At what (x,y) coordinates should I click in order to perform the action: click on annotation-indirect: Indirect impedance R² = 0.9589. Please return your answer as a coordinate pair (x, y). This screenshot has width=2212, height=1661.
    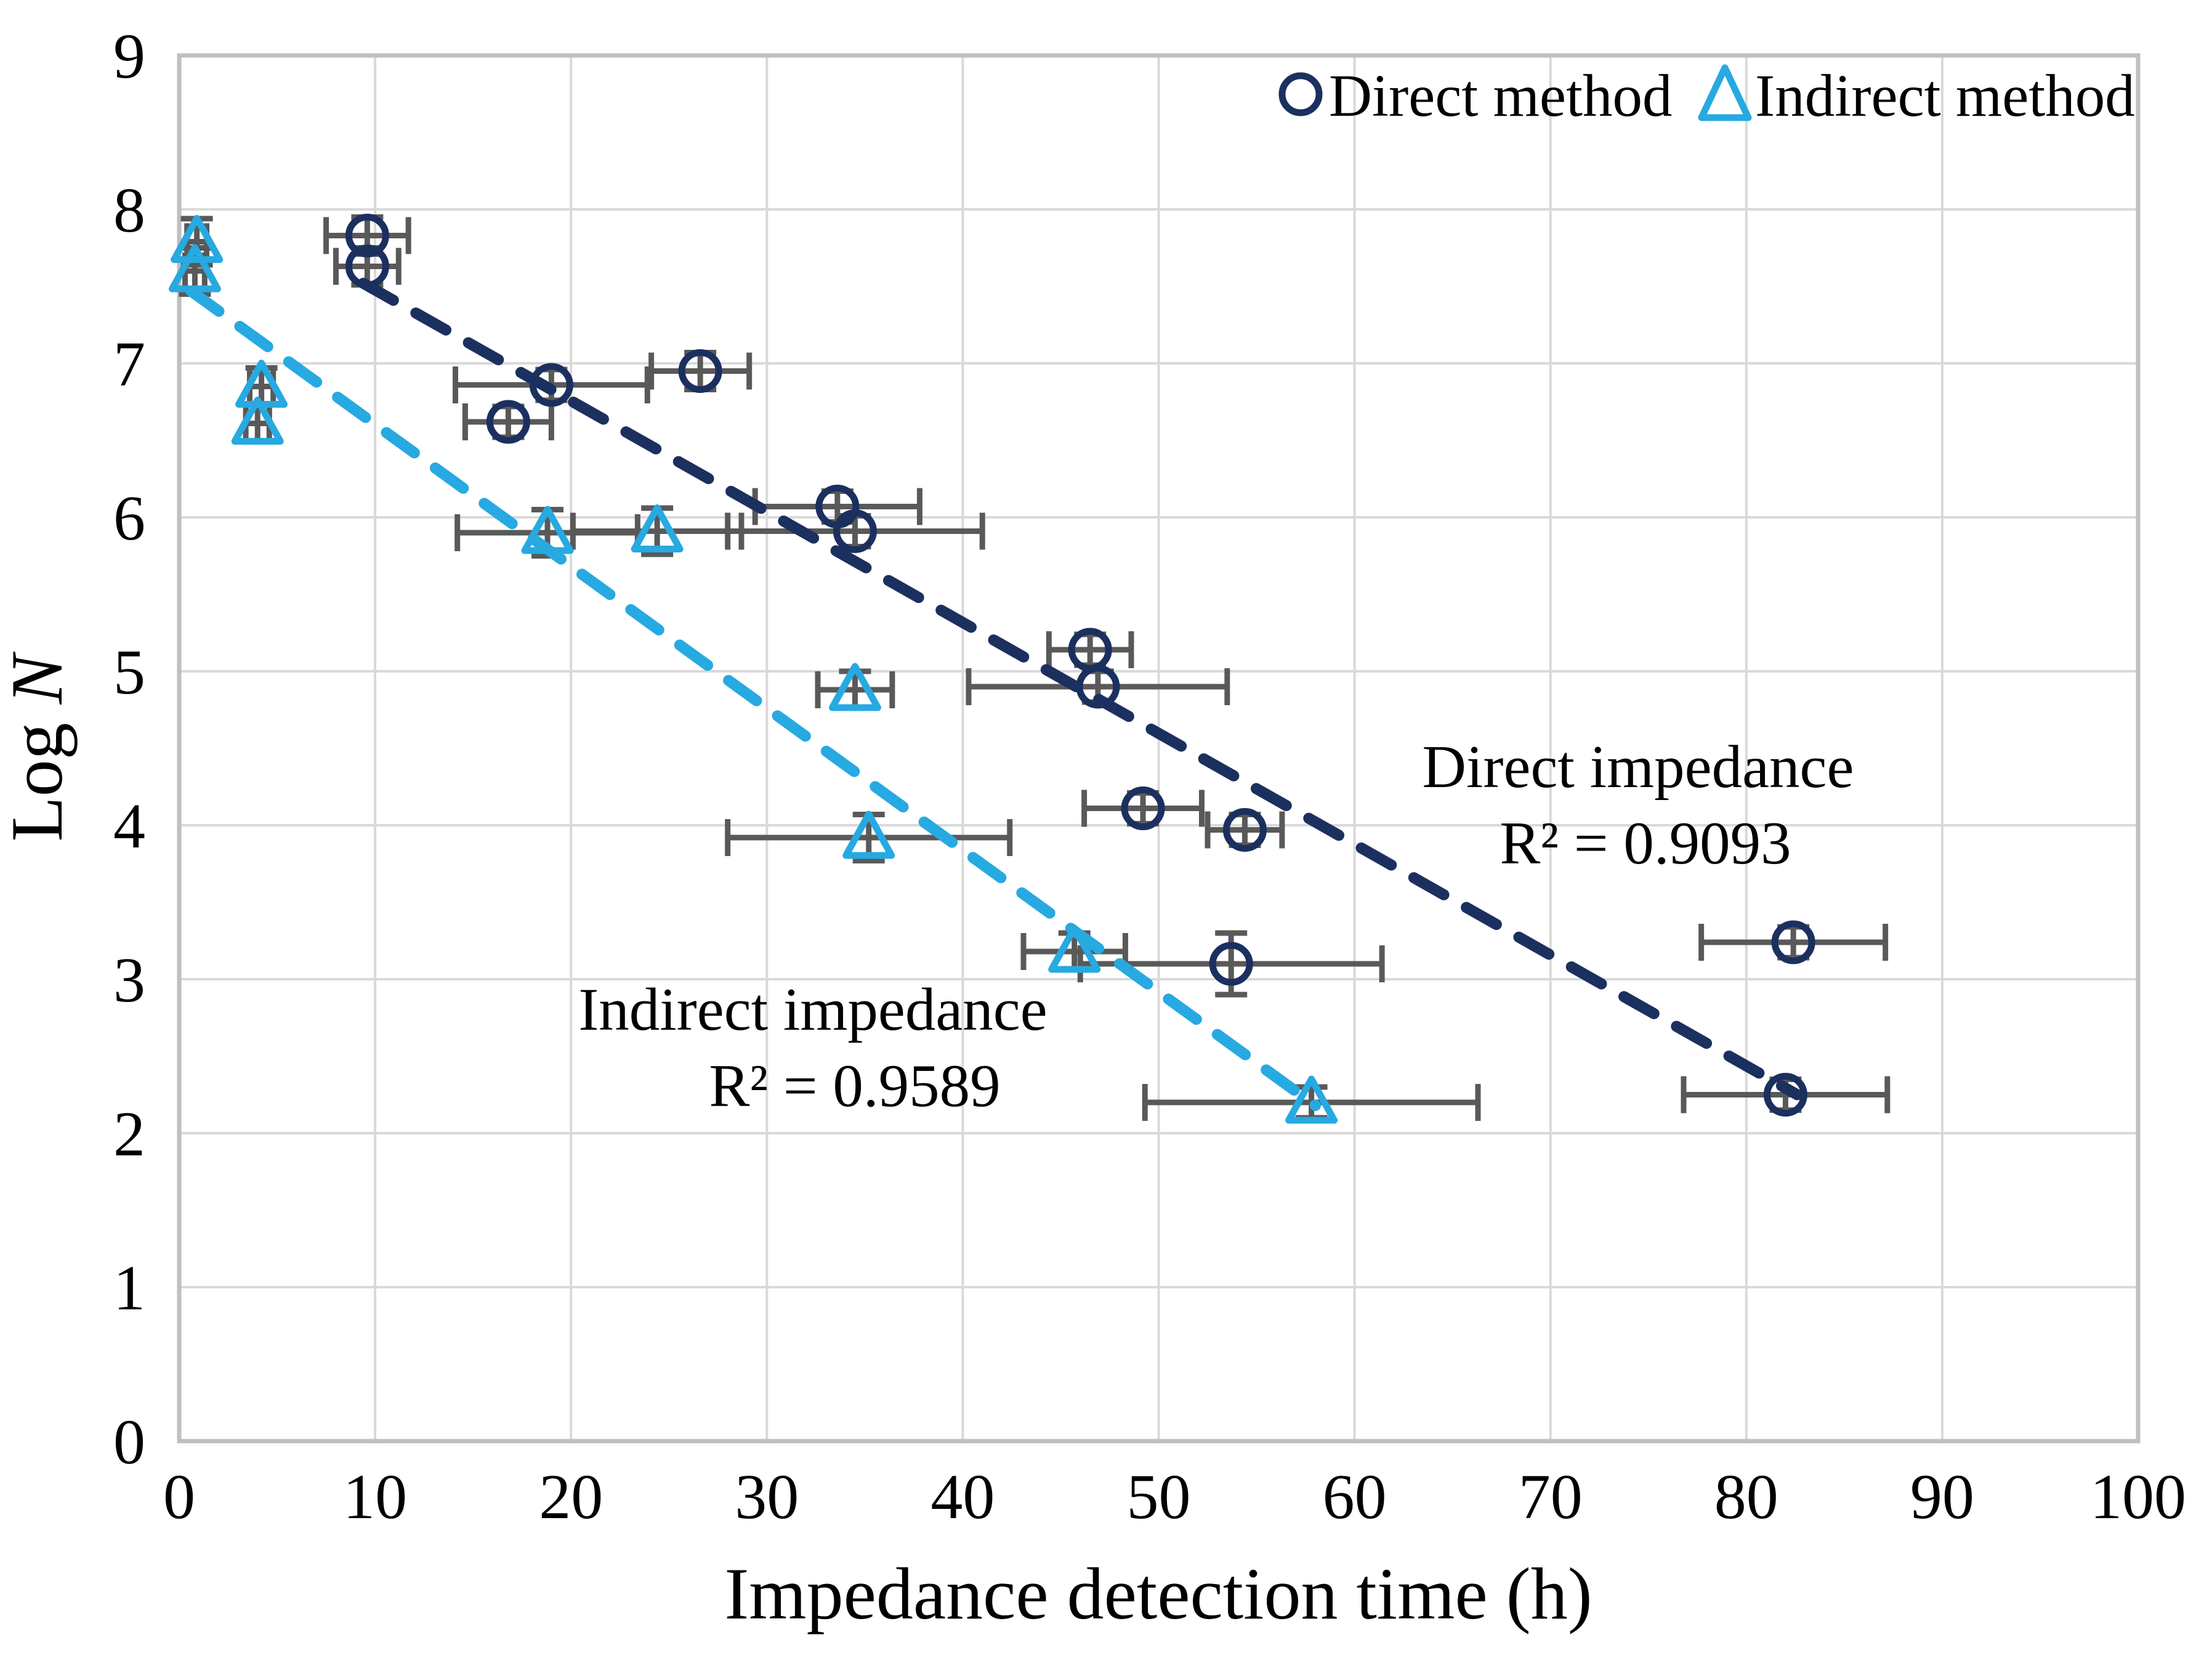
    Looking at the image, I should click on (812, 1048).